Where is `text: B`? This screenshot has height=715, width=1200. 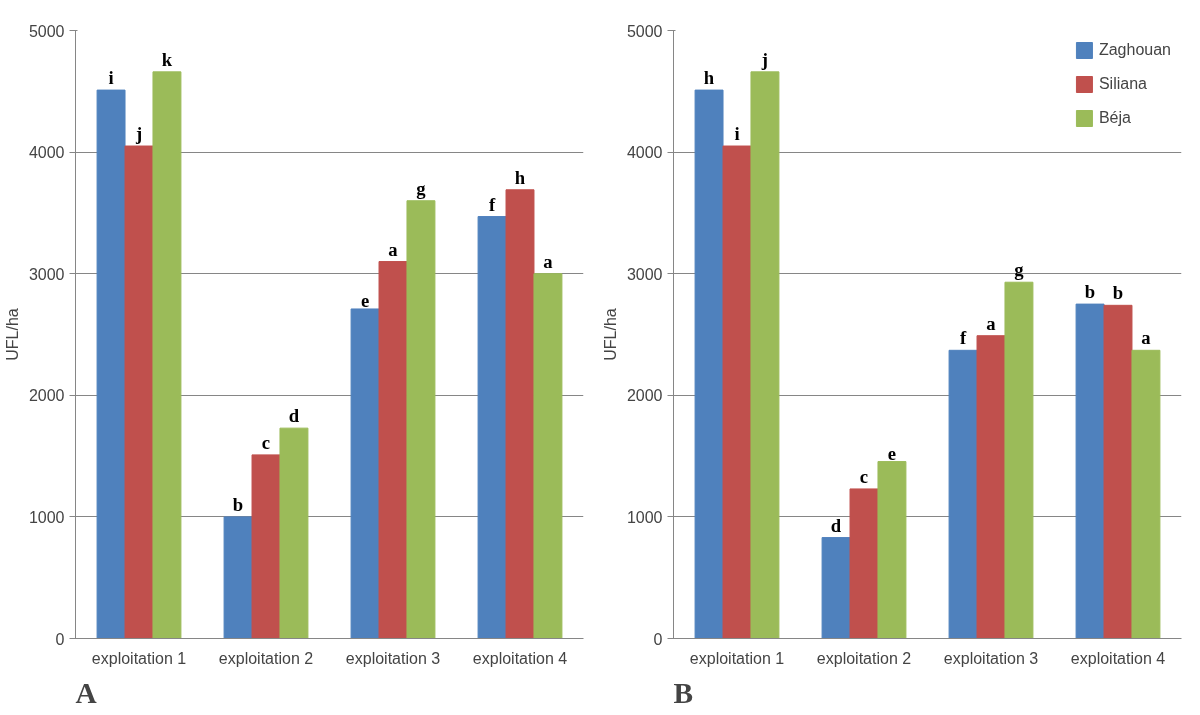
text: B is located at coordinates (683, 692).